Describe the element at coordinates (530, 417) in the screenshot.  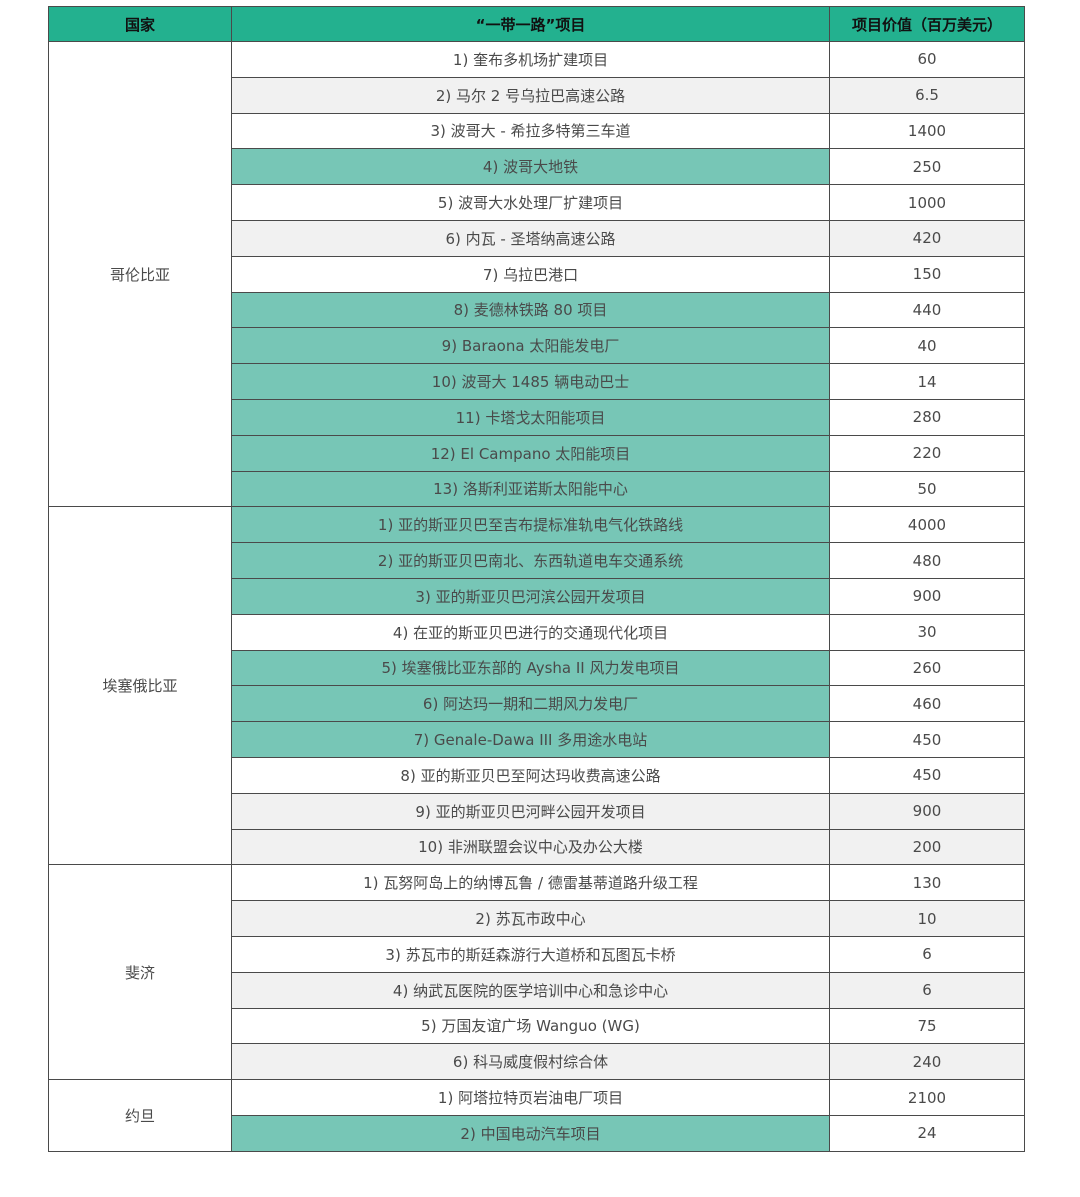
I see `project-cell: 11) 卡塔戈太阳能项目` at that location.